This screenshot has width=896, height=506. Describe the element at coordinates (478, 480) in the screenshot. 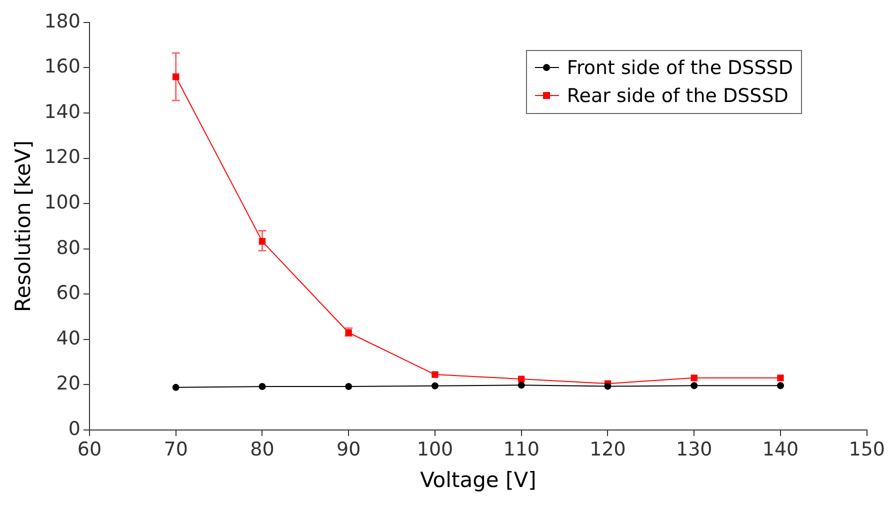

I see `x-axis-title: Voltage [V]` at that location.